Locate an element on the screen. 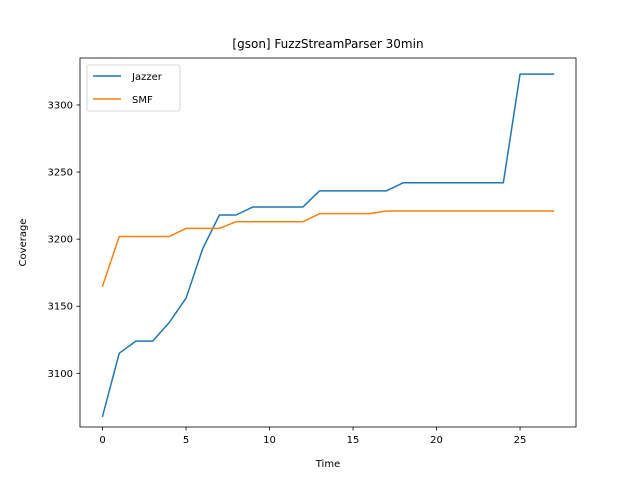 Image resolution: width=640 pixels, height=480 pixels. chart-title: [gson] FuzzStreamParser 30min is located at coordinates (327, 44).